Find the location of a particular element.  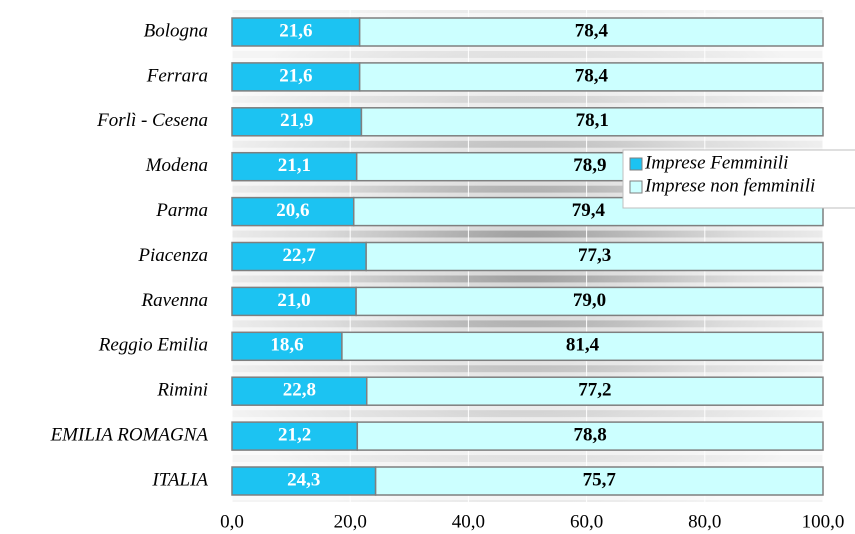

value-label: 78,1 is located at coordinates (592, 120).